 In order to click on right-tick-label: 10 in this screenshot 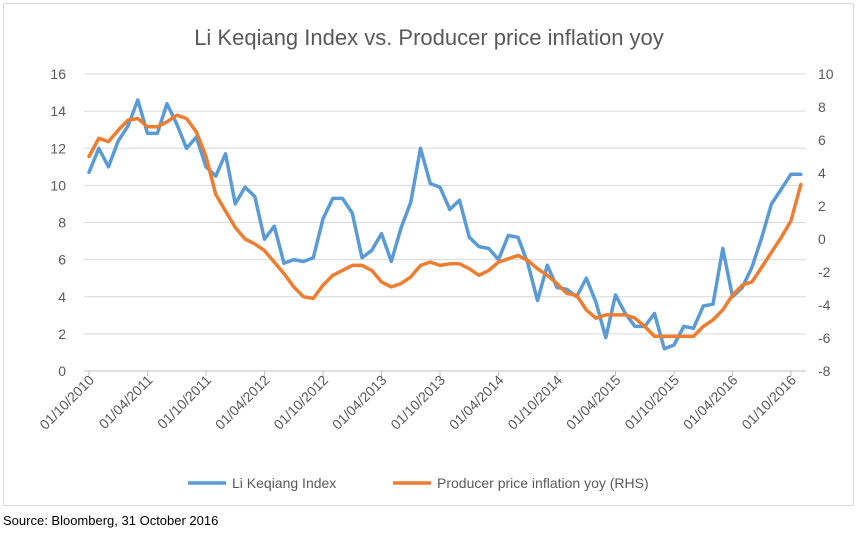, I will do `click(826, 74)`.